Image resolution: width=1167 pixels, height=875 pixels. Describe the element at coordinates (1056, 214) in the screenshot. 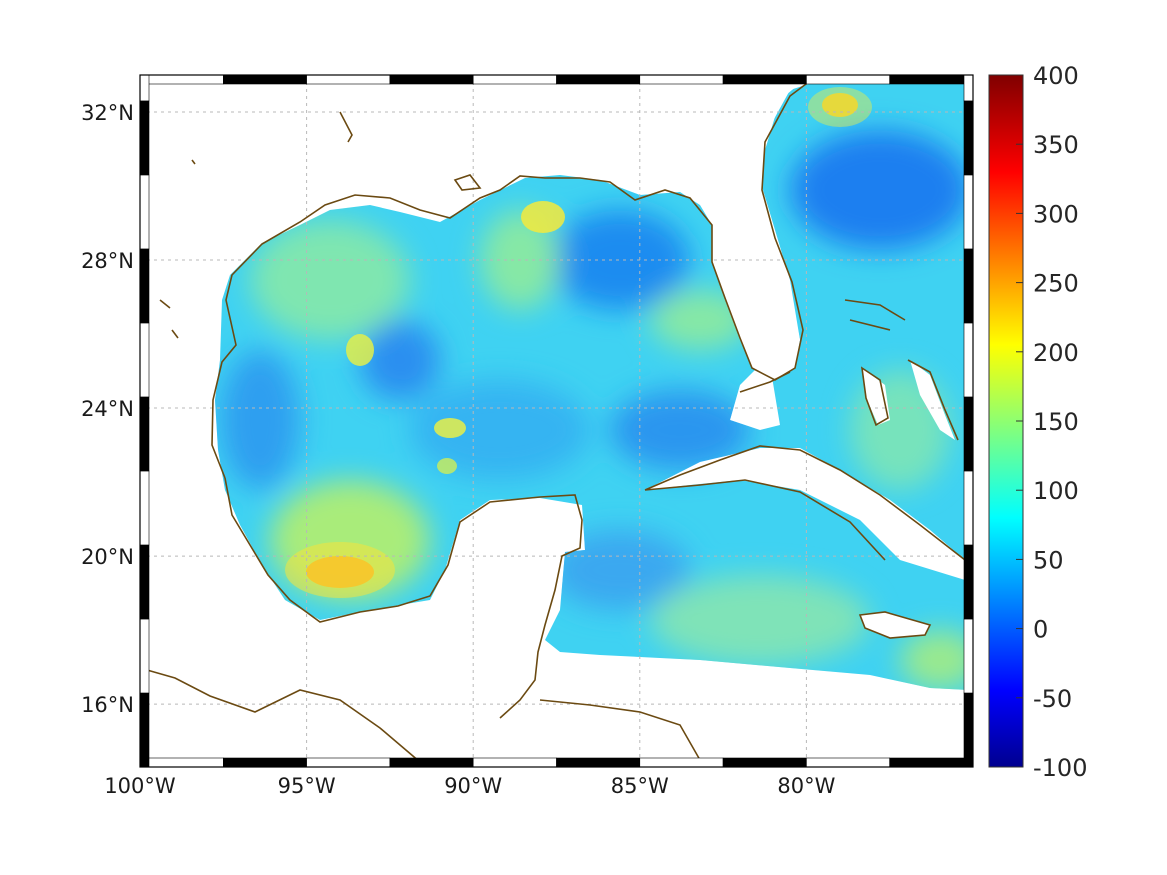

I see `colorbar-tick-label: 300` at that location.